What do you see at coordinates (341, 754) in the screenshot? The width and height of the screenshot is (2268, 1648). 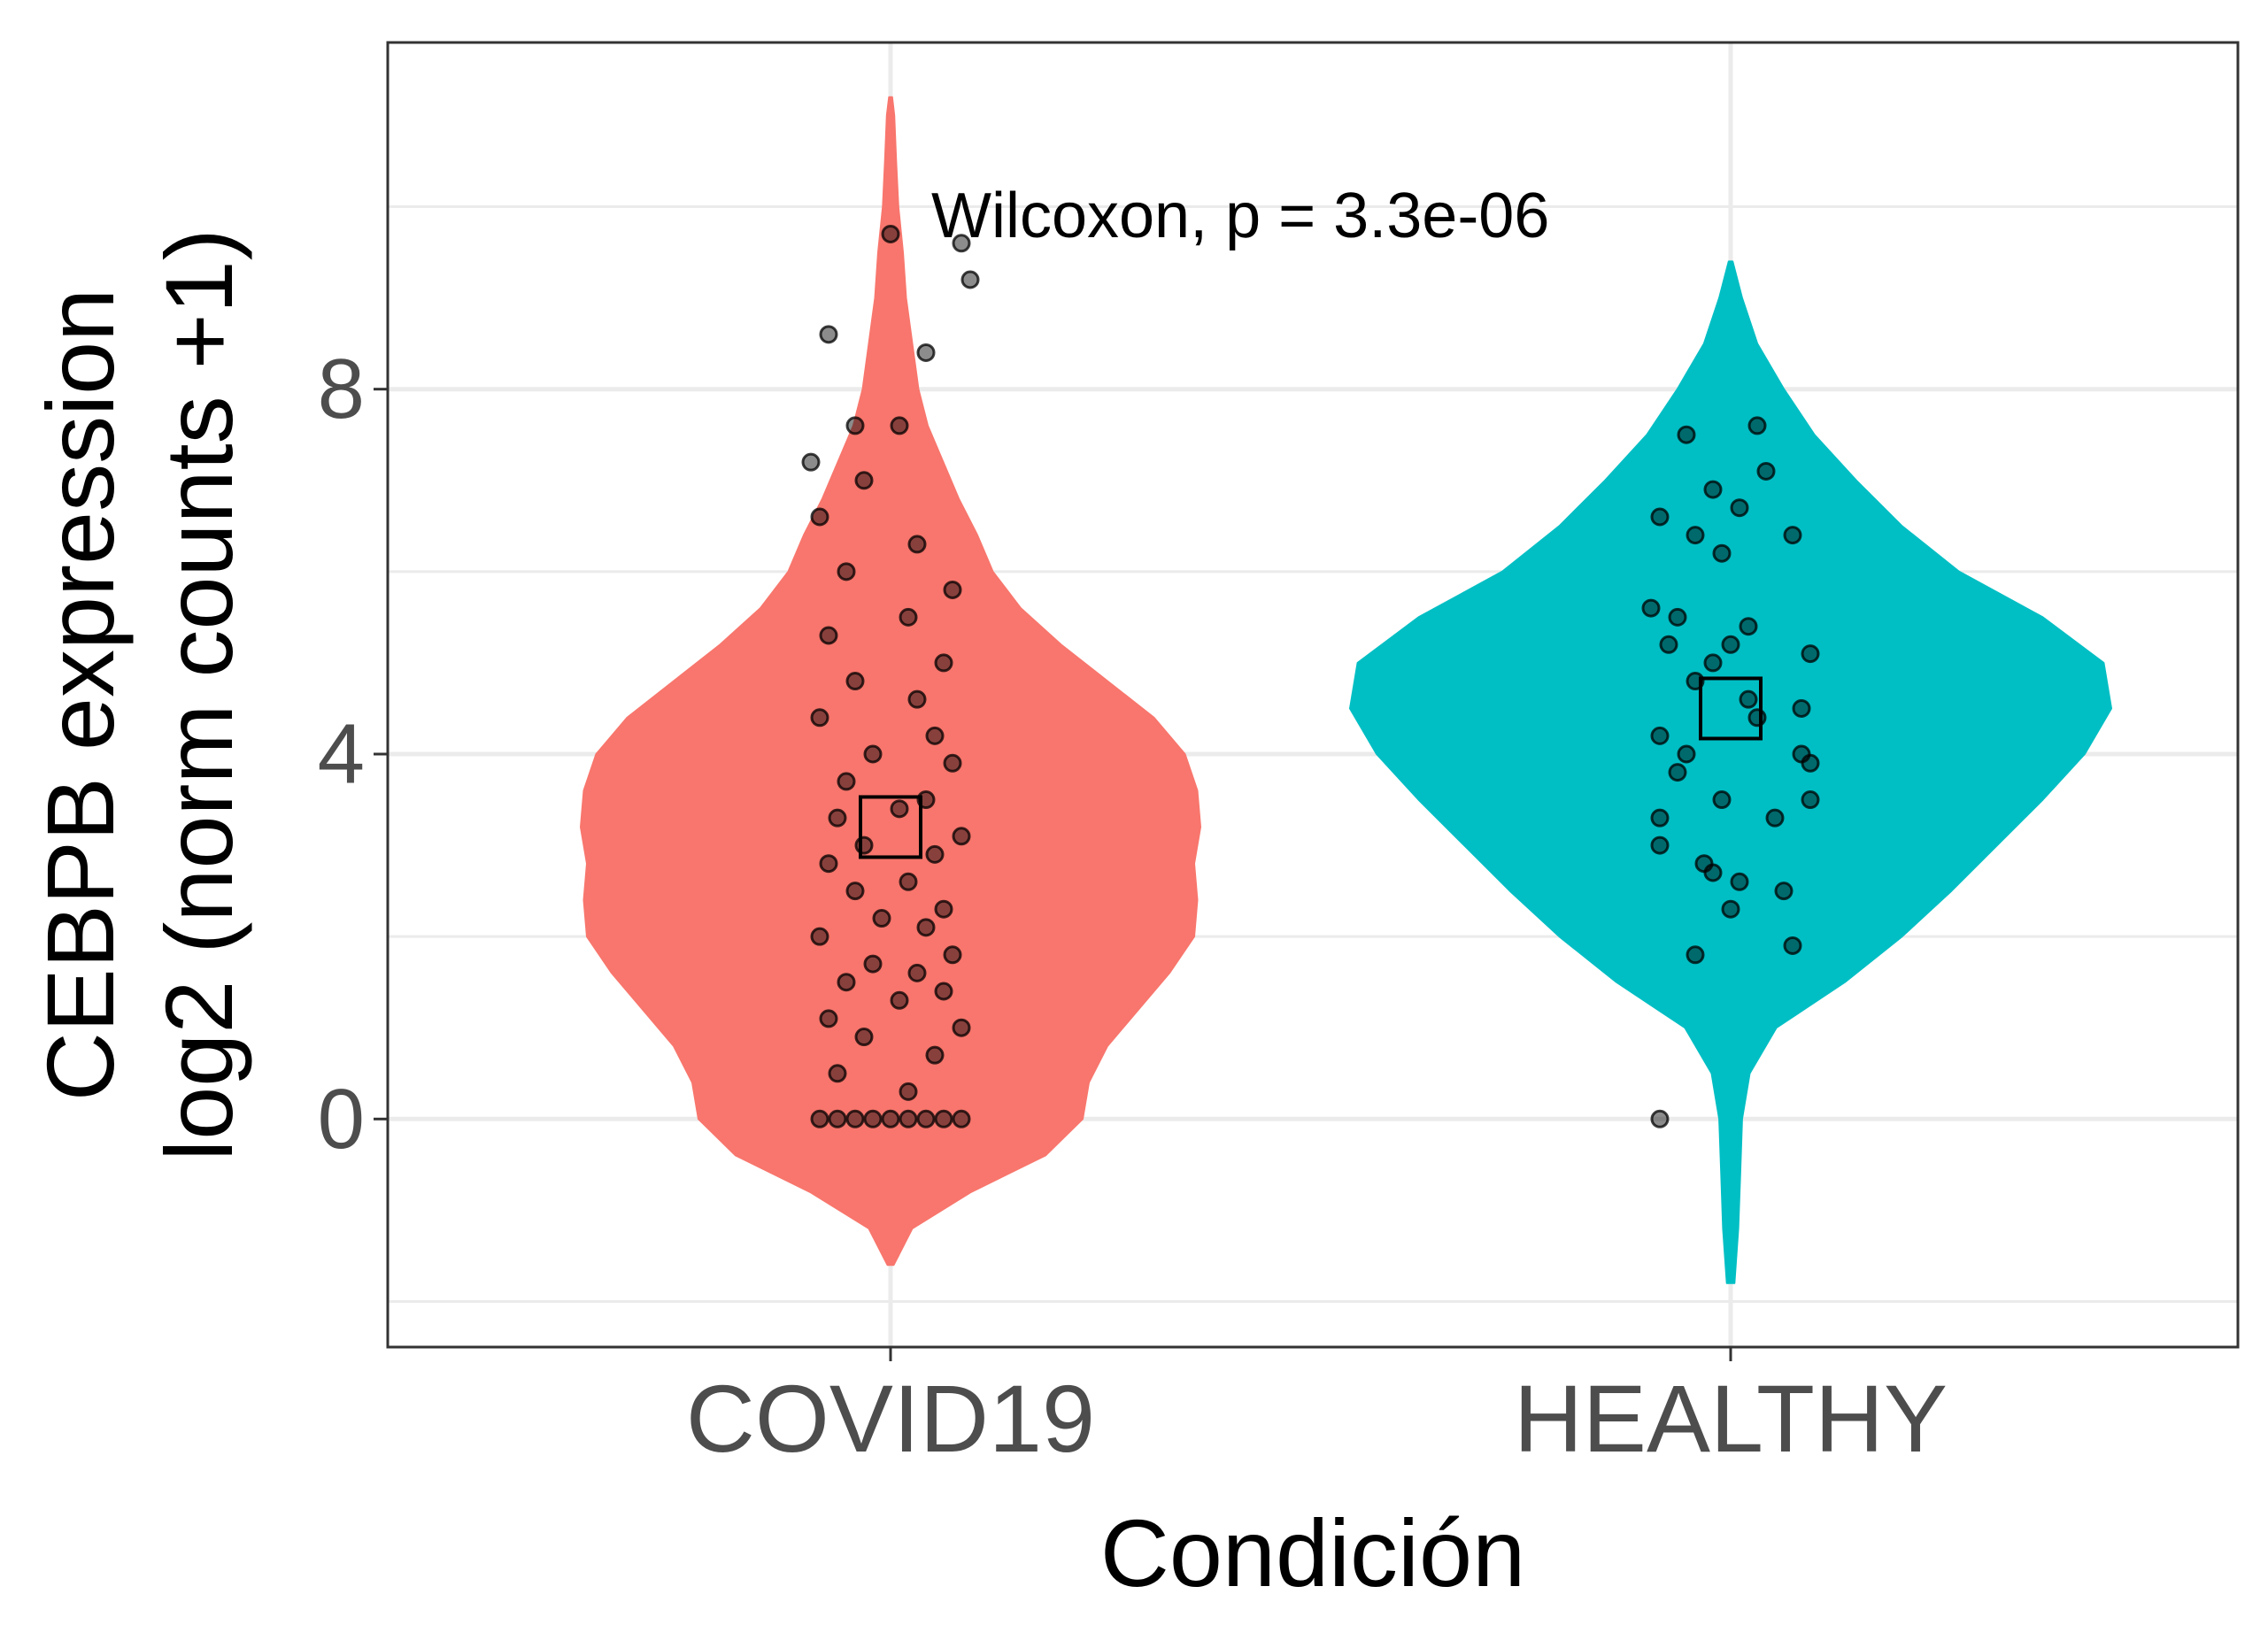 I see `y-tick-label-1: 4` at bounding box center [341, 754].